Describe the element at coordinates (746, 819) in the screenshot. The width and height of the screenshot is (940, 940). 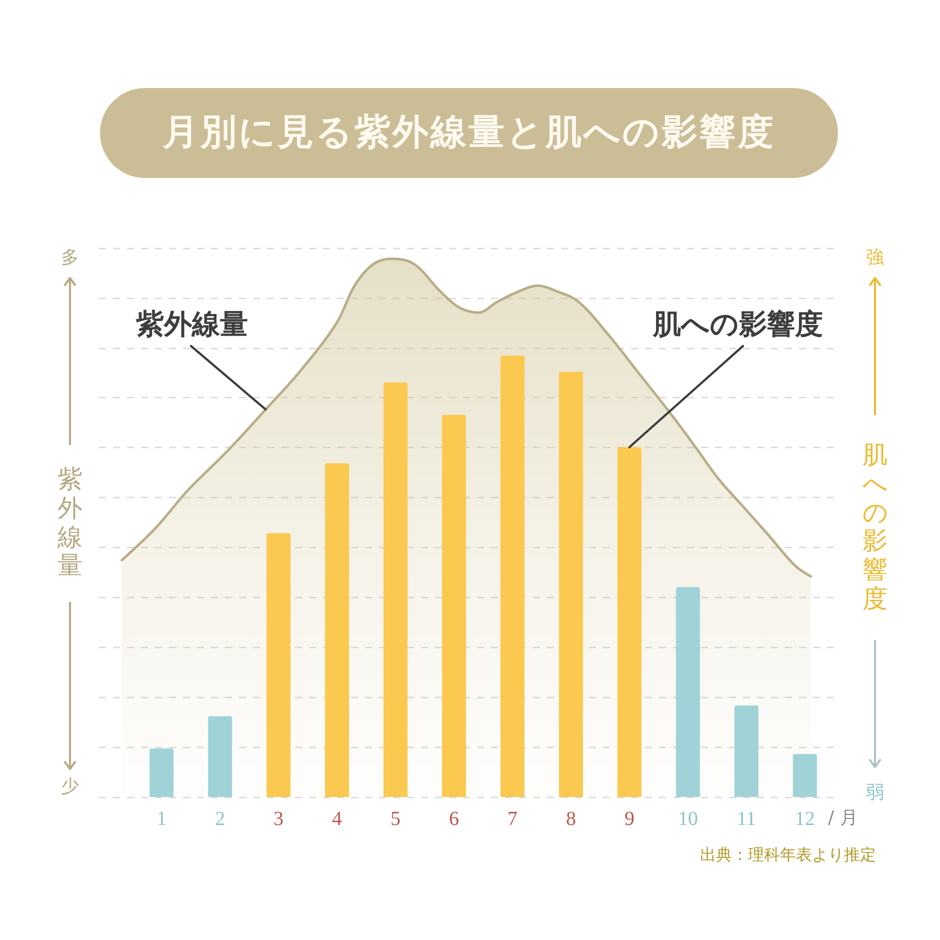
I see `x-tick-label: 11` at that location.